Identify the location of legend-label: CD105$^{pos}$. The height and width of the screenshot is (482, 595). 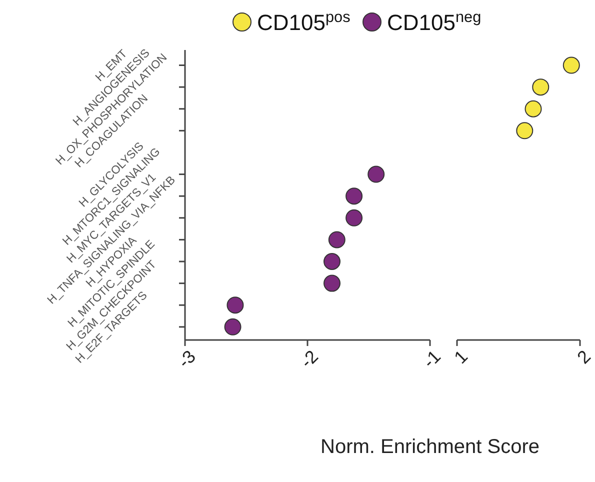
(304, 21).